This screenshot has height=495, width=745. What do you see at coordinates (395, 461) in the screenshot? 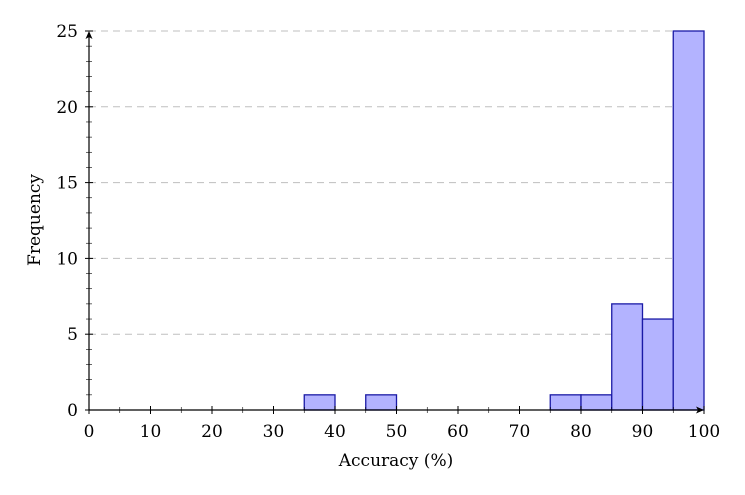
I see `x-axis-label: Accuracy (%)` at bounding box center [395, 461].